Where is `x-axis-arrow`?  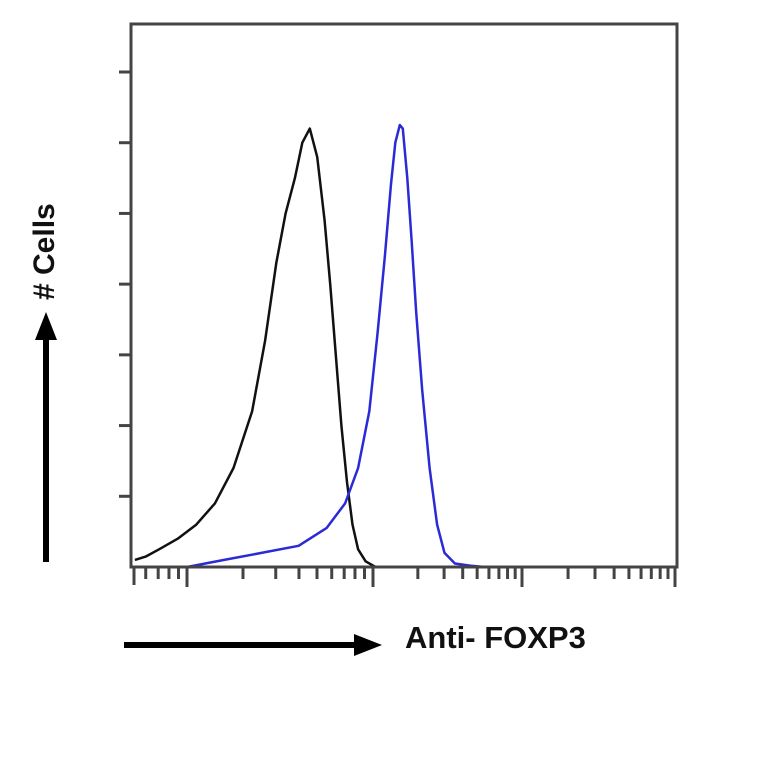
x-axis-arrow is located at coordinates (253, 645).